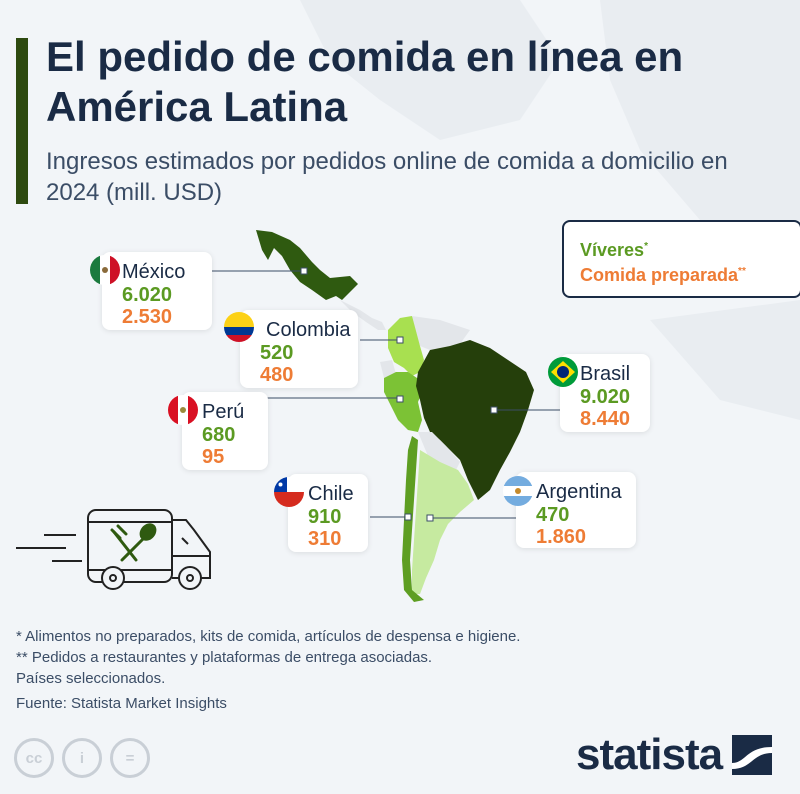  What do you see at coordinates (563, 372) in the screenshot?
I see `flag-brasil-icon` at bounding box center [563, 372].